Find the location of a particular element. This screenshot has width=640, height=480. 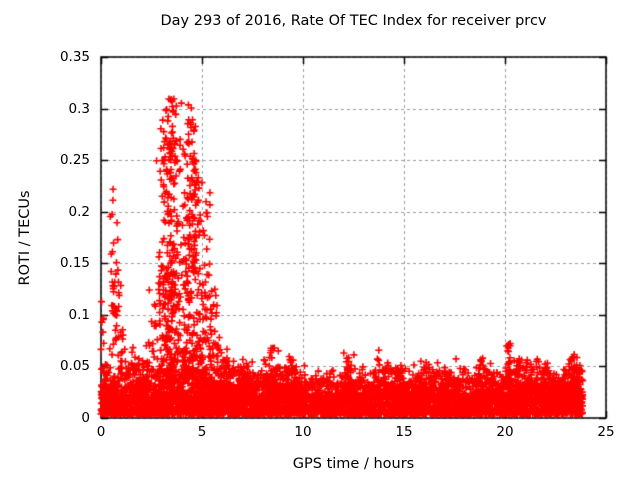

x-tick-label: 0 is located at coordinates (101, 432).